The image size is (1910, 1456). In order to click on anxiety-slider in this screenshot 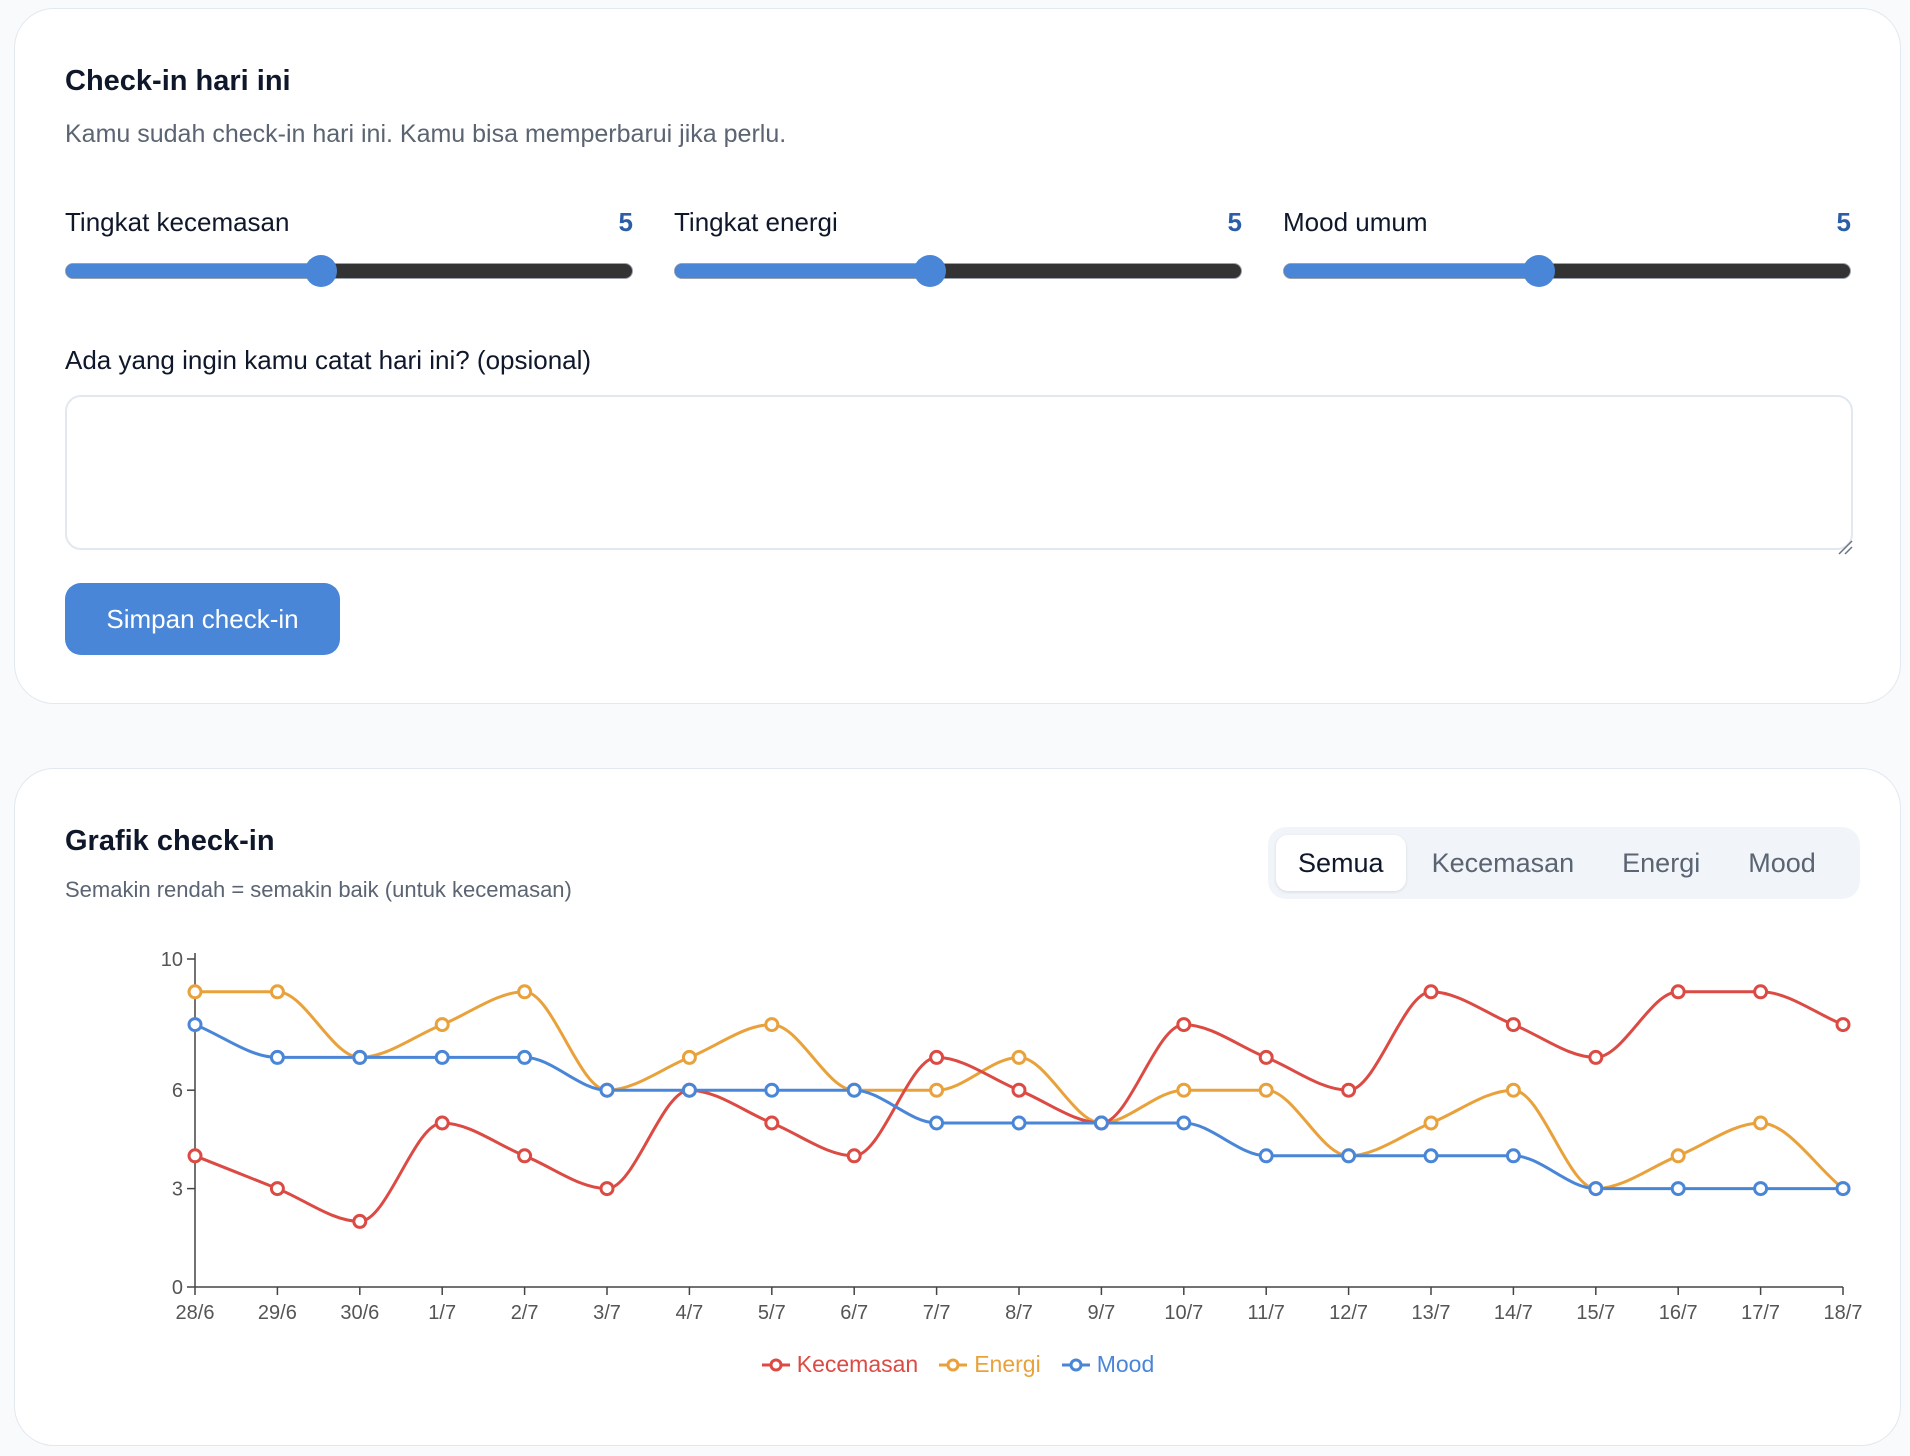, I will do `click(349, 271)`.